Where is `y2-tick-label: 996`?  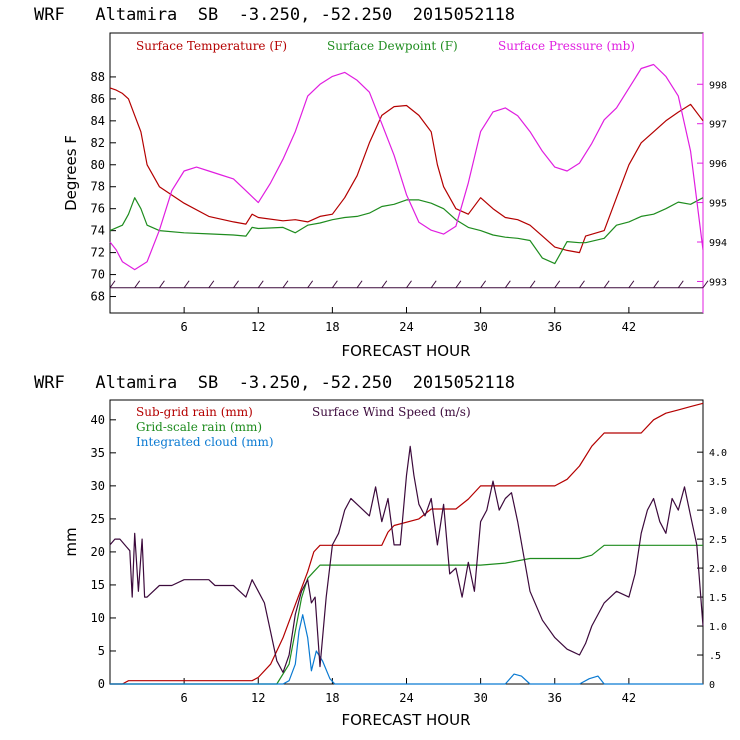
y2-tick-label: 996 is located at coordinates (718, 164).